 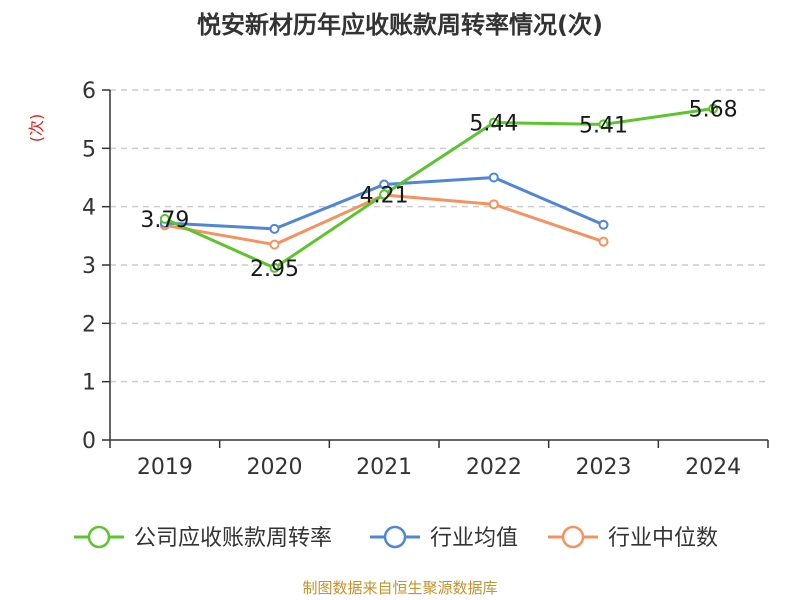 I want to click on legend: 公司应收账款周转率 行业均值 行业中位数, so click(x=396, y=538).